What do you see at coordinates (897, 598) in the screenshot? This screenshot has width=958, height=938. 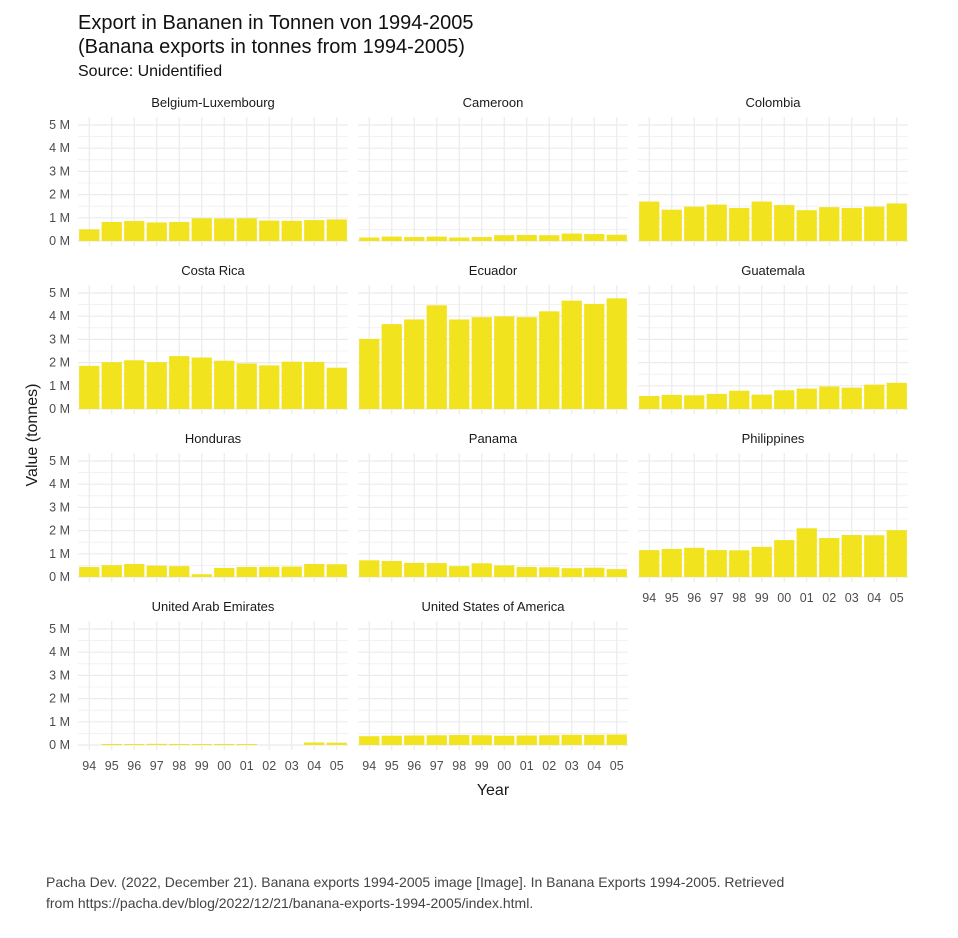 I see `x-tick-label-philippines-05: 05` at bounding box center [897, 598].